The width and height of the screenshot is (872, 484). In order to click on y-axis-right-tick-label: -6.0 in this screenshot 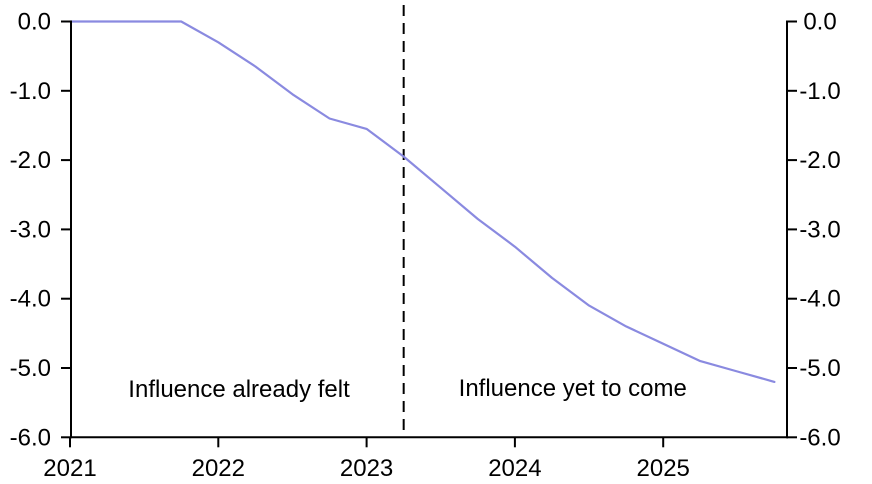, I will do `click(819, 437)`.